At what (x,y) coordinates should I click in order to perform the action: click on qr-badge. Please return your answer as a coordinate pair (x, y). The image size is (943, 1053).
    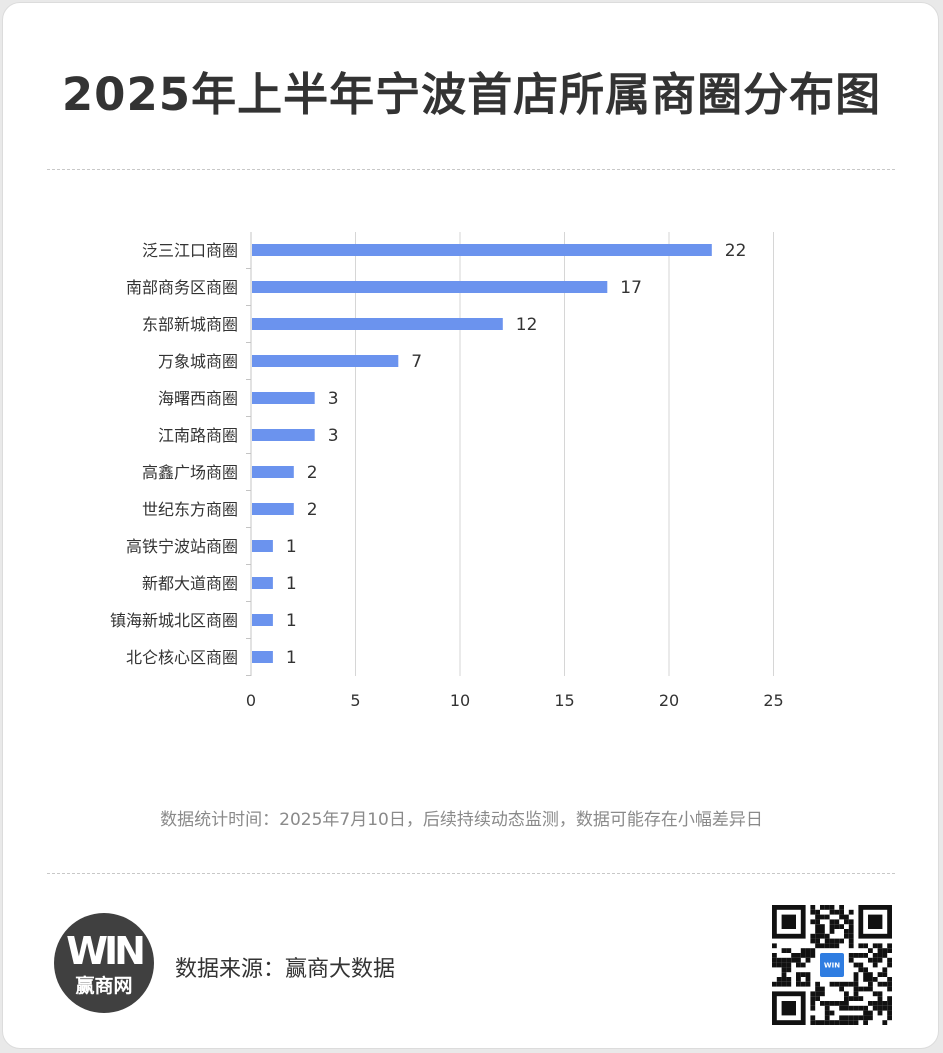
    Looking at the image, I should click on (832, 965).